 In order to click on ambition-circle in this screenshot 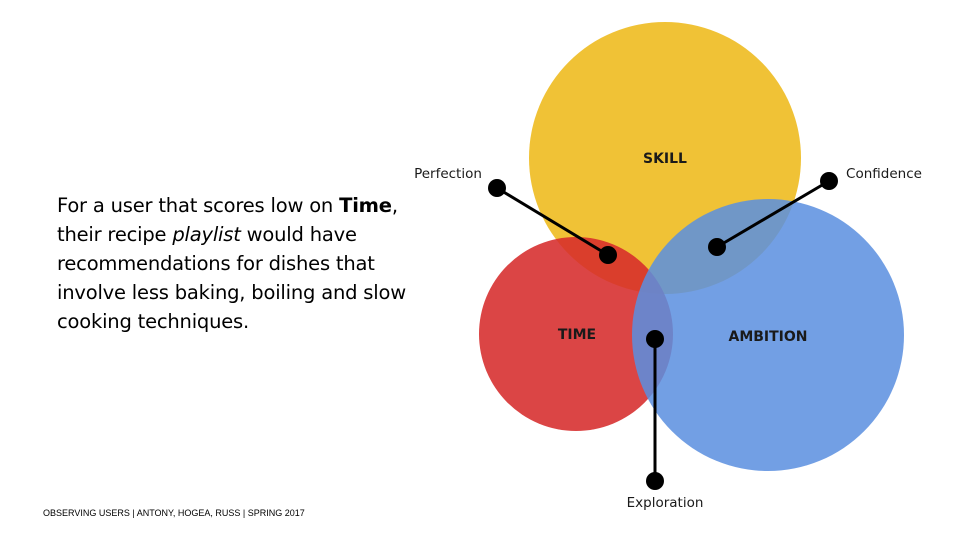, I will do `click(768, 335)`.